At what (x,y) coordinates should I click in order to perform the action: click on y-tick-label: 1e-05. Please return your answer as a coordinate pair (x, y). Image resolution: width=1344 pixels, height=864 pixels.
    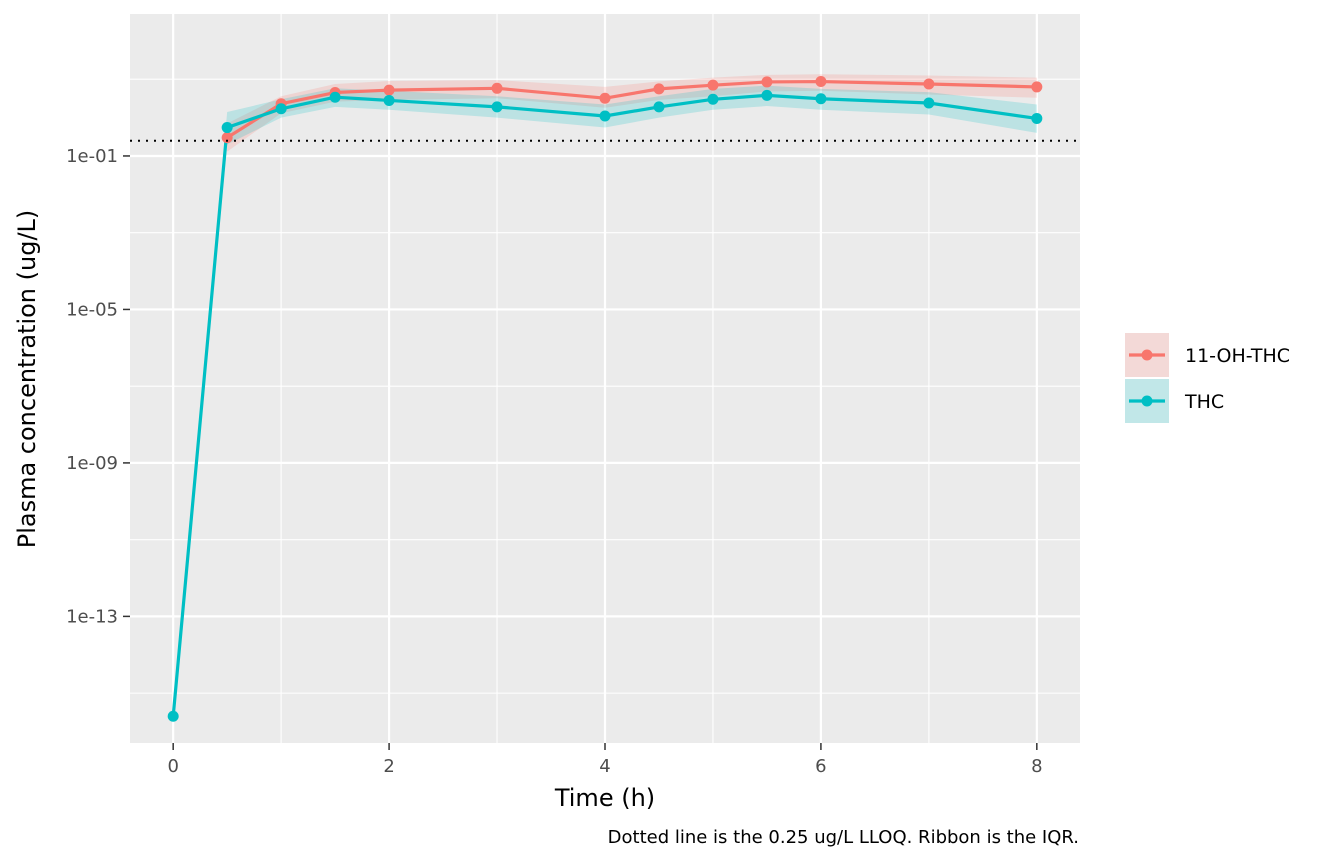
    Looking at the image, I should click on (92, 309).